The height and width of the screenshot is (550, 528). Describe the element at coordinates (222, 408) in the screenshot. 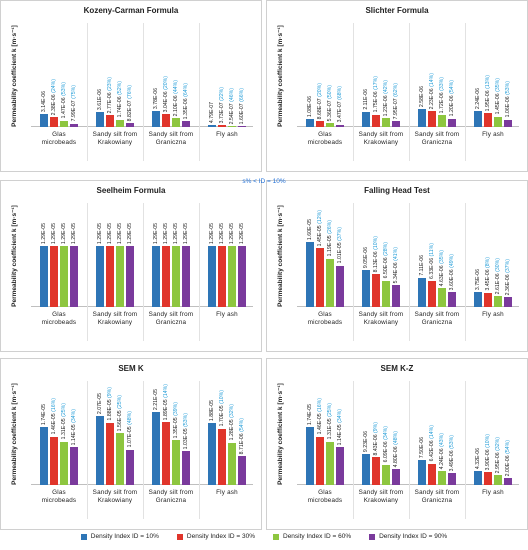

I see `data-label: 1.70E-05 (10%)` at that location.